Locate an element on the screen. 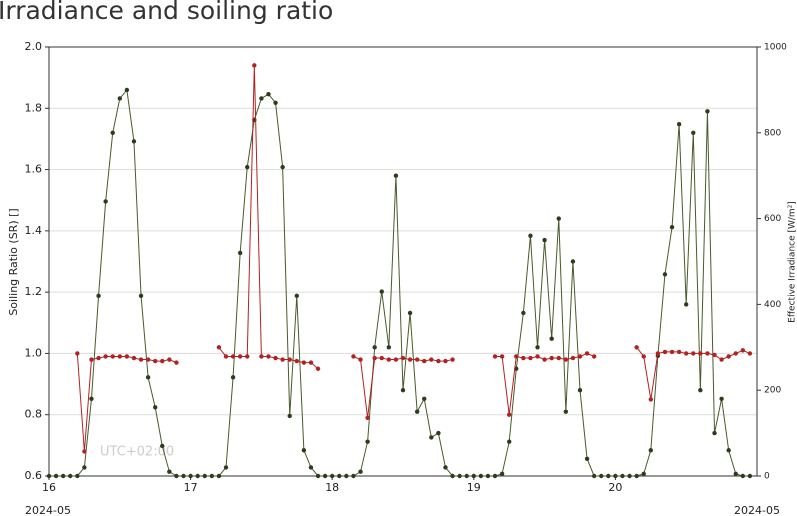 The height and width of the screenshot is (516, 797). y-tick-label: 0.8 is located at coordinates (34, 414).